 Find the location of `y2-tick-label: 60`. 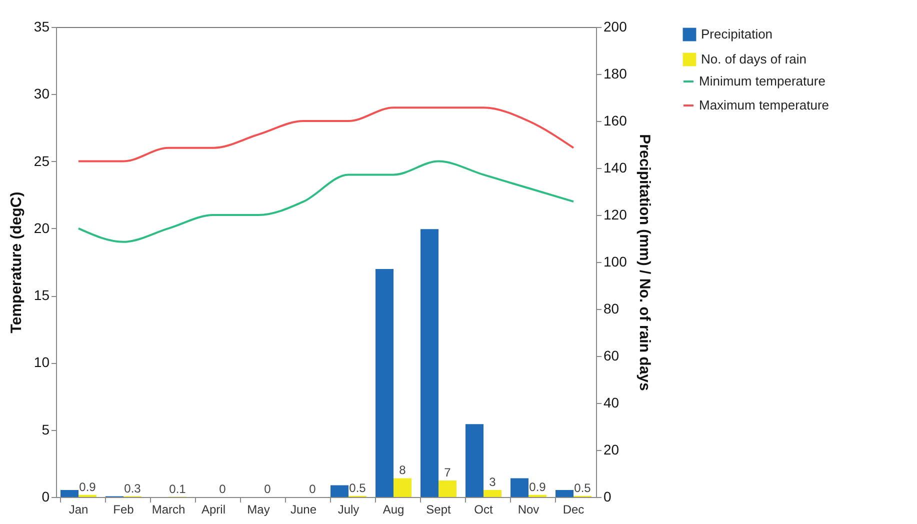

y2-tick-label: 60 is located at coordinates (612, 356).